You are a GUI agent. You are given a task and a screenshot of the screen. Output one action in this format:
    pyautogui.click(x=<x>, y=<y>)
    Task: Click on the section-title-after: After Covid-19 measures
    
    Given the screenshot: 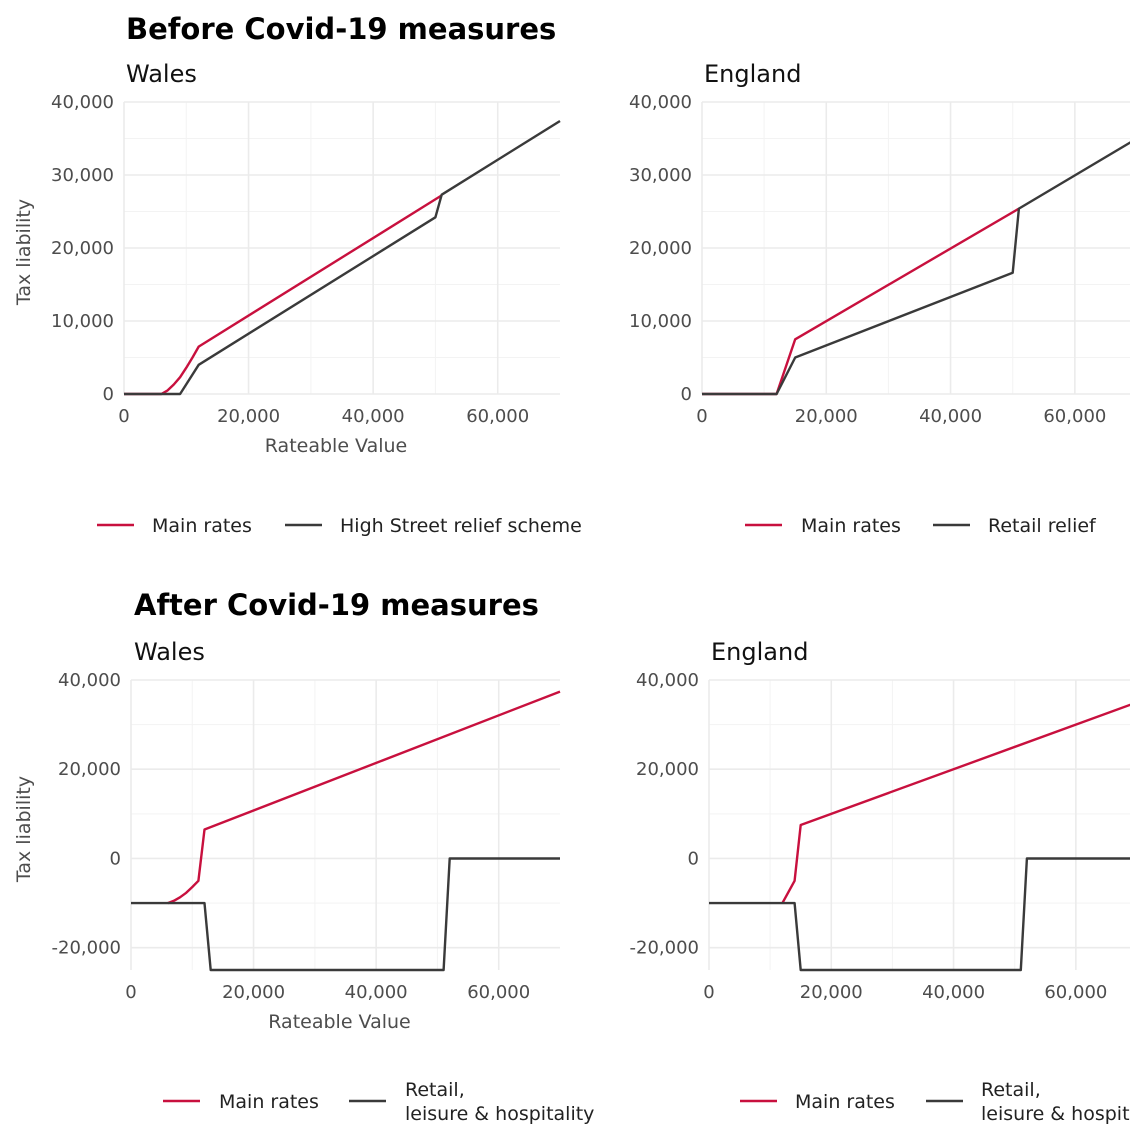 What is the action you would take?
    pyautogui.click(x=336, y=605)
    